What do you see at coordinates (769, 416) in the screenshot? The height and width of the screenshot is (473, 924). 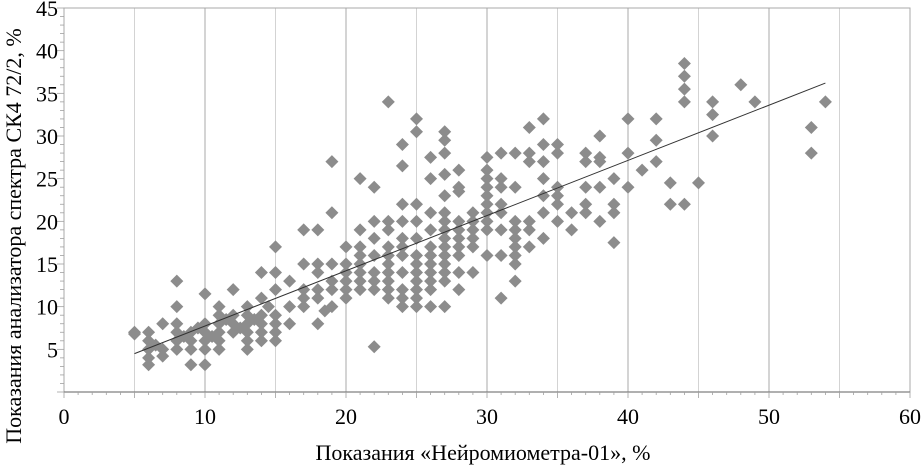 I see `x-tick-label: 50` at bounding box center [769, 416].